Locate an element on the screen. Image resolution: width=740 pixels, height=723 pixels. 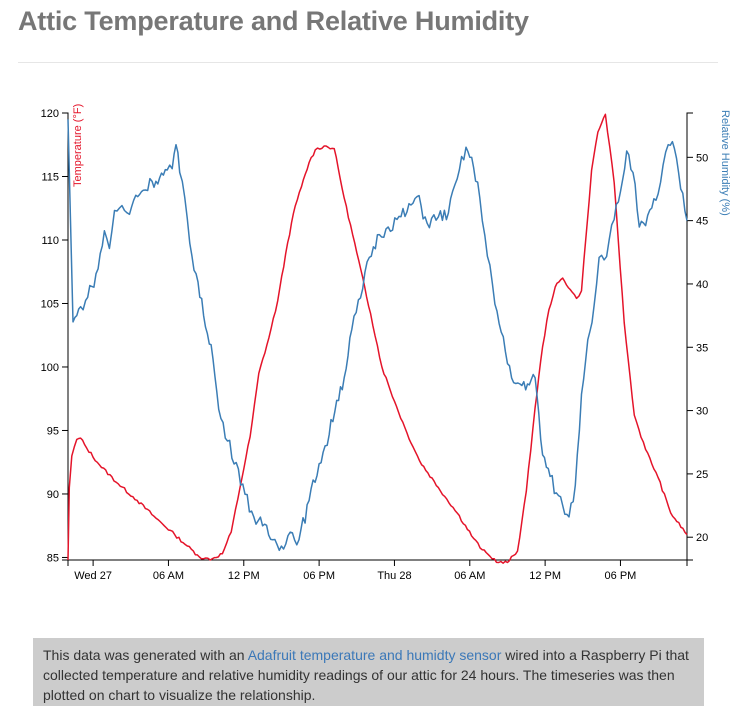
y-left-tick-label: 85 is located at coordinates (53, 558).